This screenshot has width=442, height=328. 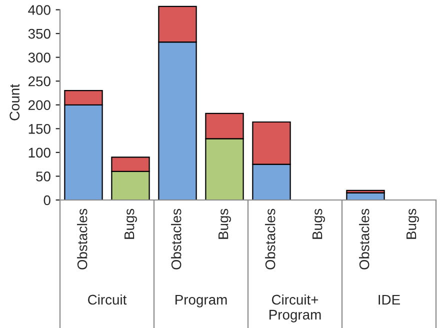 I want to click on y-tick-label: 300, so click(x=39, y=57).